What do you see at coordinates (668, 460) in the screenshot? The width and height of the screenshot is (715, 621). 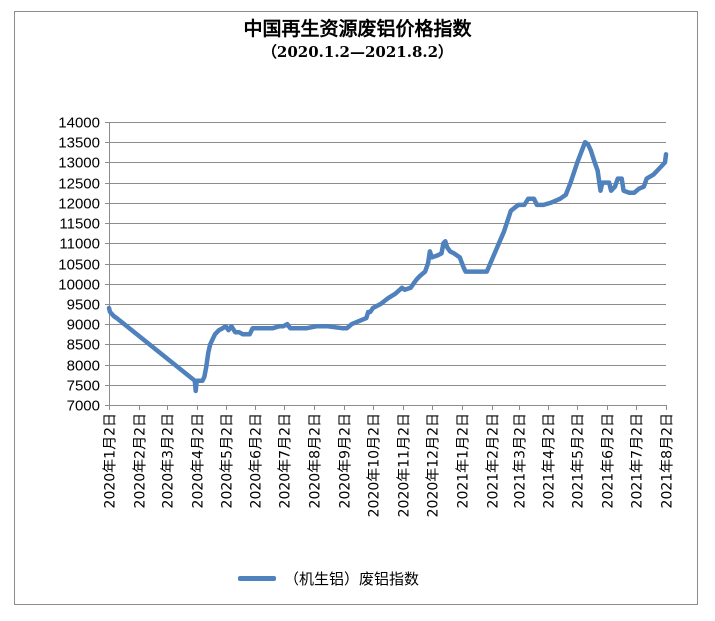 I see `x-tick-label: 2021年8月2日` at bounding box center [668, 460].